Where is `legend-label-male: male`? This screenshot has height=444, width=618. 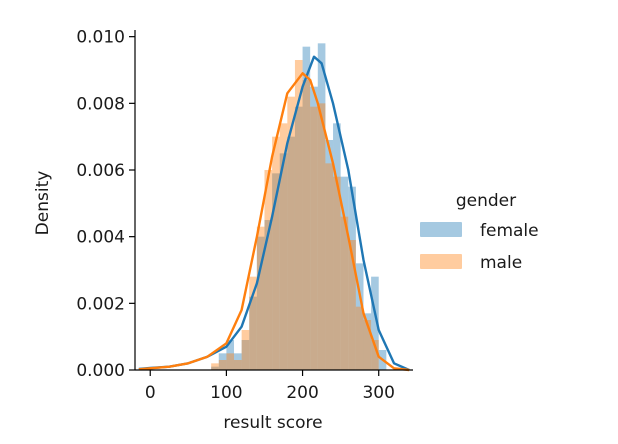
legend-label-male: male is located at coordinates (501, 263).